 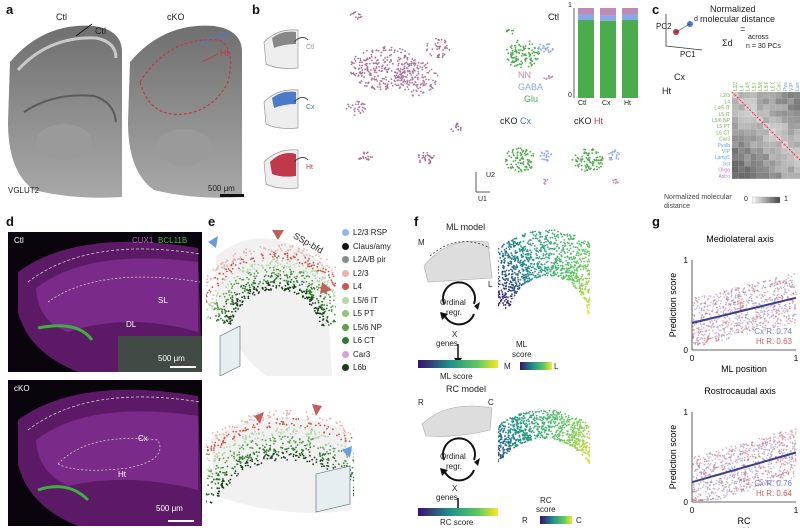 I want to click on heatmap-col-label: L5/6 NP, so click(x=761, y=86).